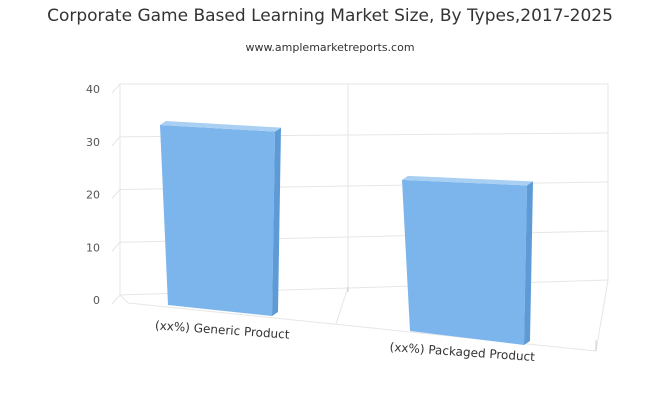 This screenshot has height=400, width=660. I want to click on floor-left-edge, so click(124, 299).